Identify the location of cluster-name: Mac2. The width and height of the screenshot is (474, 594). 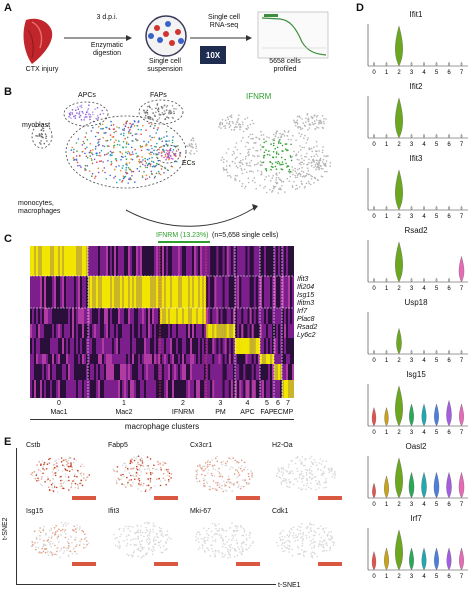
(124, 412).